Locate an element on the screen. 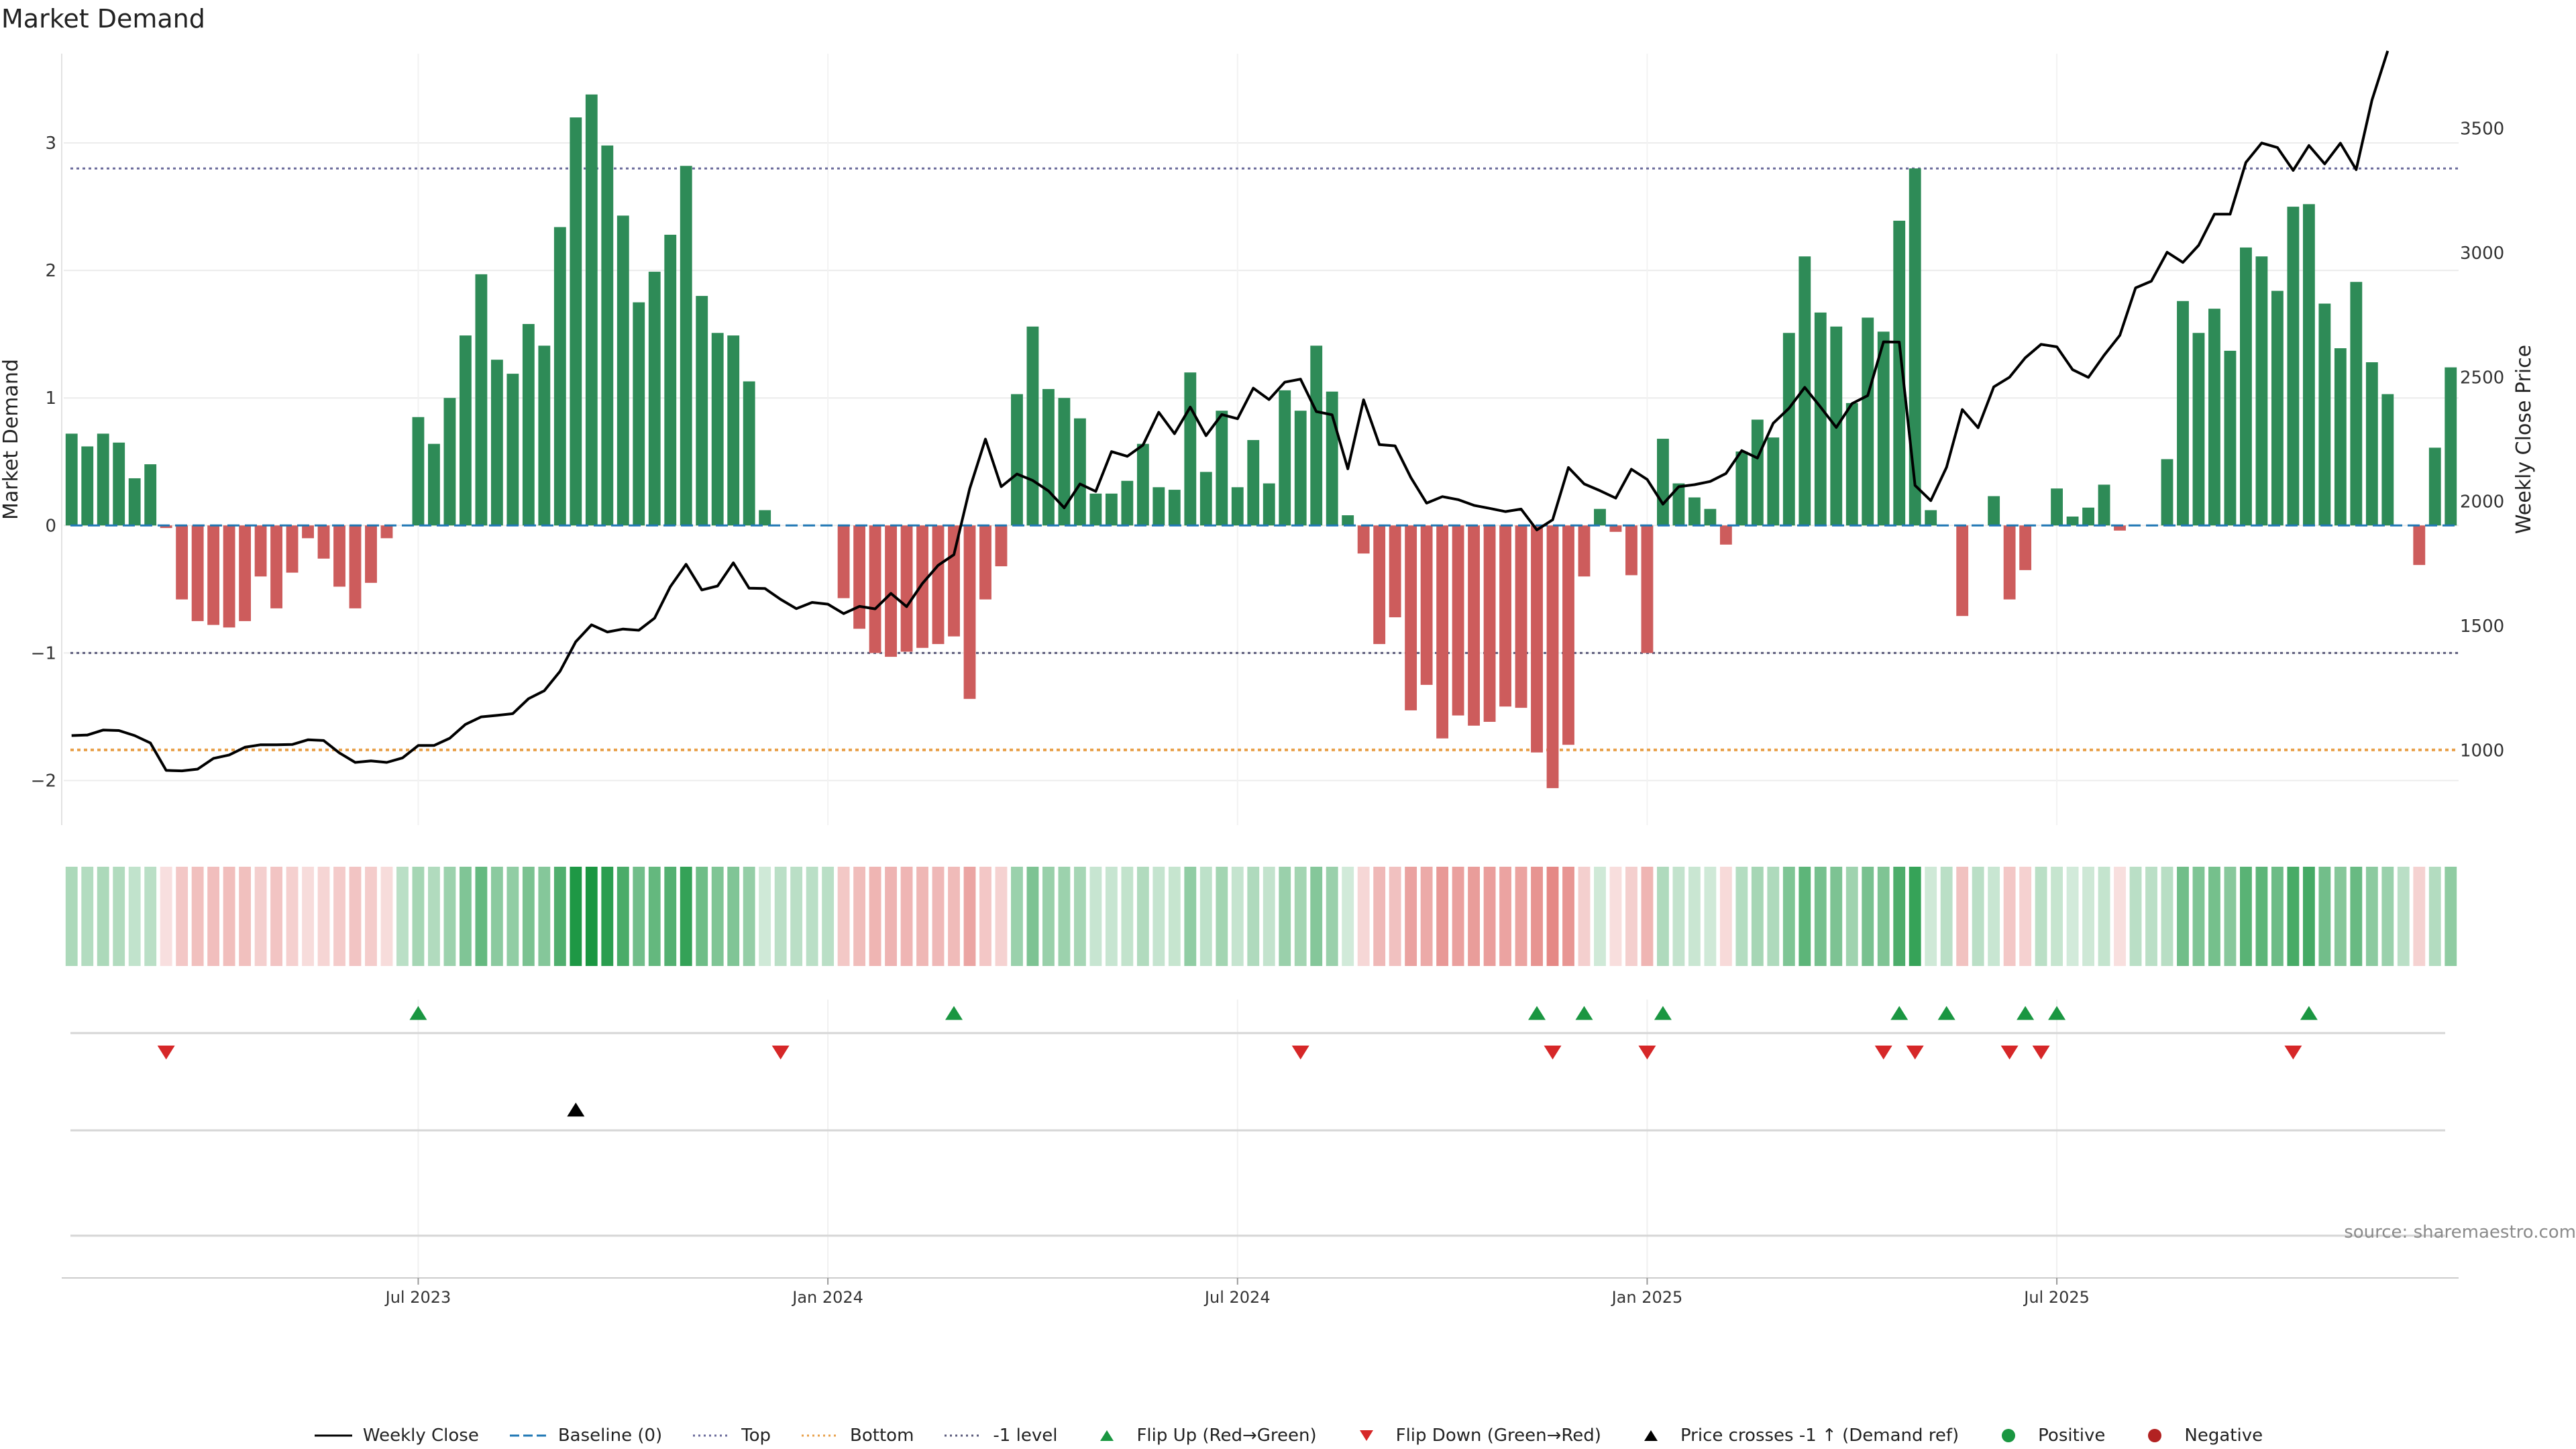  left-tick-label: −2 is located at coordinates (43, 781).